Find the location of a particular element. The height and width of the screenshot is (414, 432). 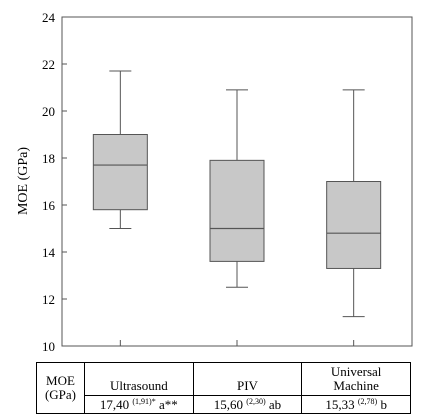

y-tick-label: 20 is located at coordinates (48, 111).